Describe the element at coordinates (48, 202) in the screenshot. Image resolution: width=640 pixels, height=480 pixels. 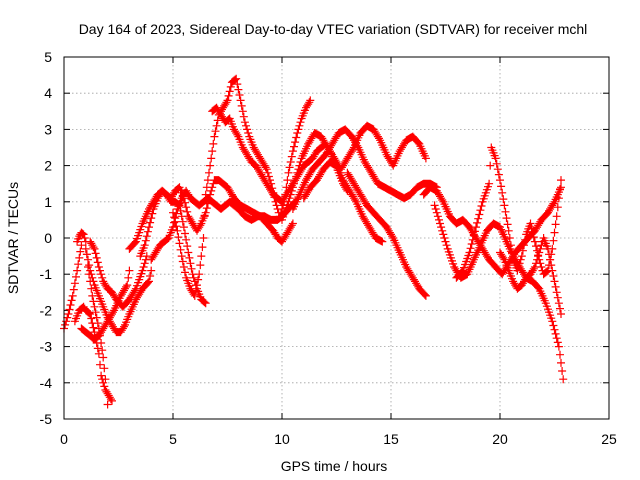
I see `y-tick-label: 1` at that location.